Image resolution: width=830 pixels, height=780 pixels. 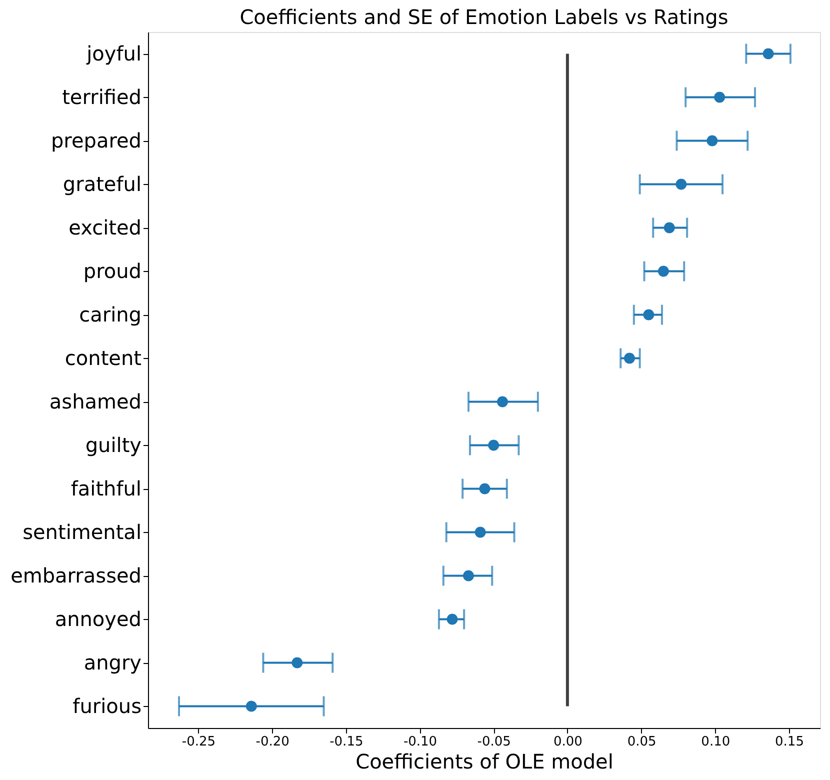 I want to click on x-tick-label: -0.20, so click(x=273, y=742).